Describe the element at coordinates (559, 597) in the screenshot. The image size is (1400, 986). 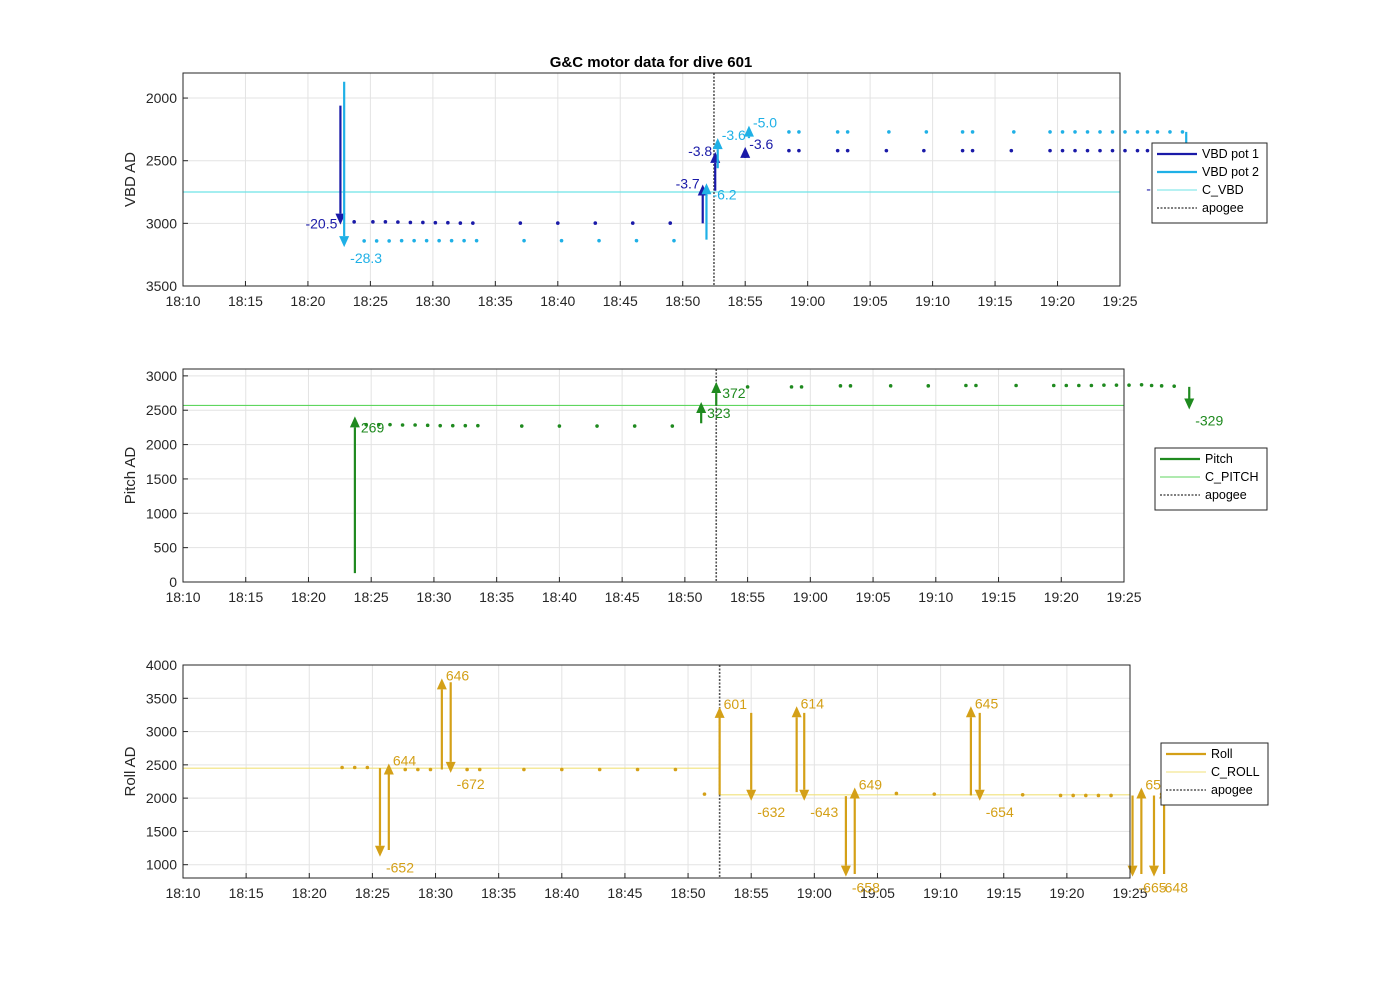
I see `x-tick-label: 18:40` at that location.